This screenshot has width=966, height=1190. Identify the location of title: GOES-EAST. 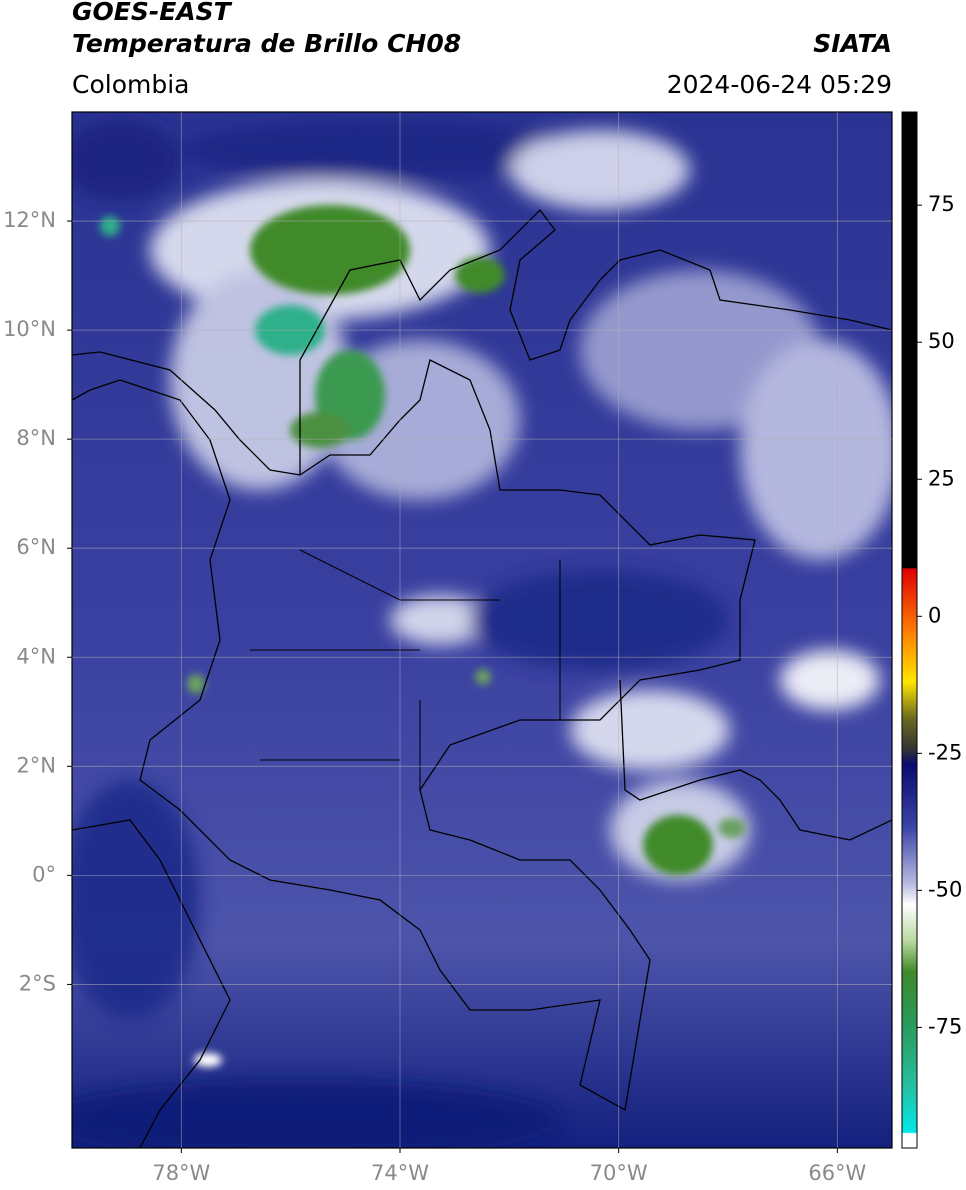
(152, 13).